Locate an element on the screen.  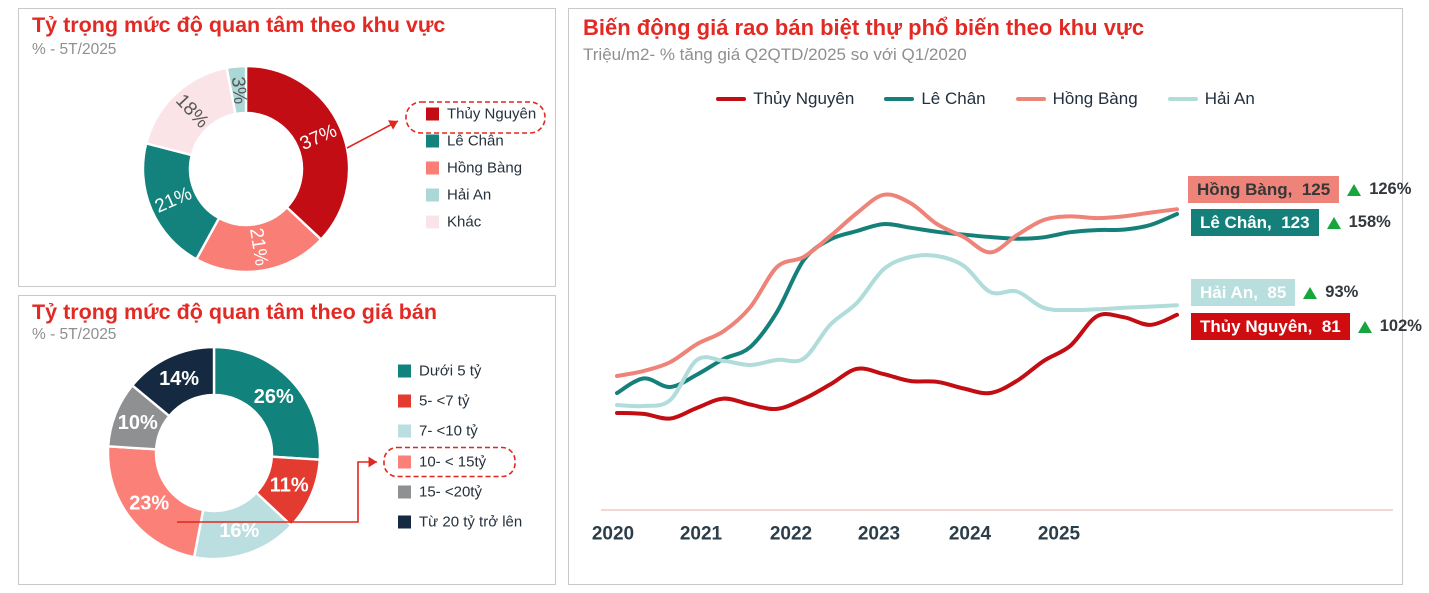
end-label-Thủy Nguyên: Thủy Nguyên, 81 102% is located at coordinates (1306, 326).